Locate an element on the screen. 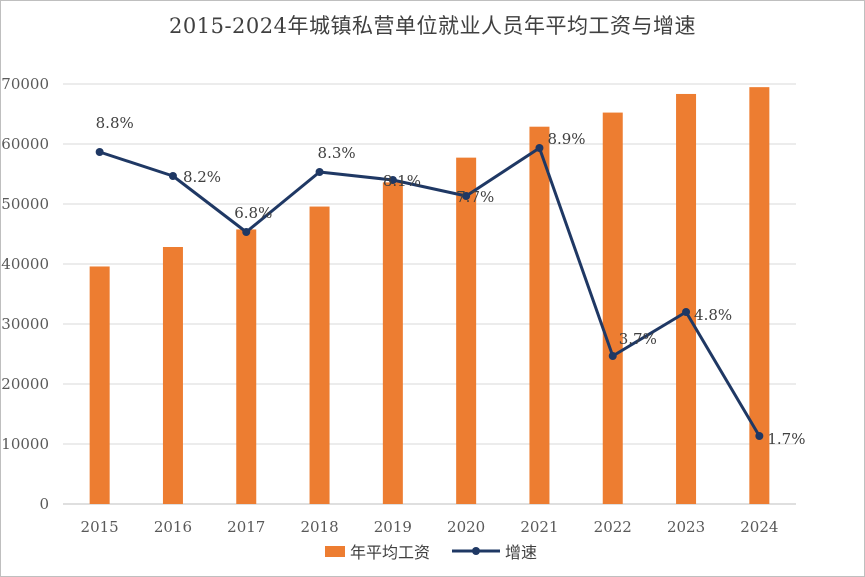  growth-point-2022 is located at coordinates (612, 356).